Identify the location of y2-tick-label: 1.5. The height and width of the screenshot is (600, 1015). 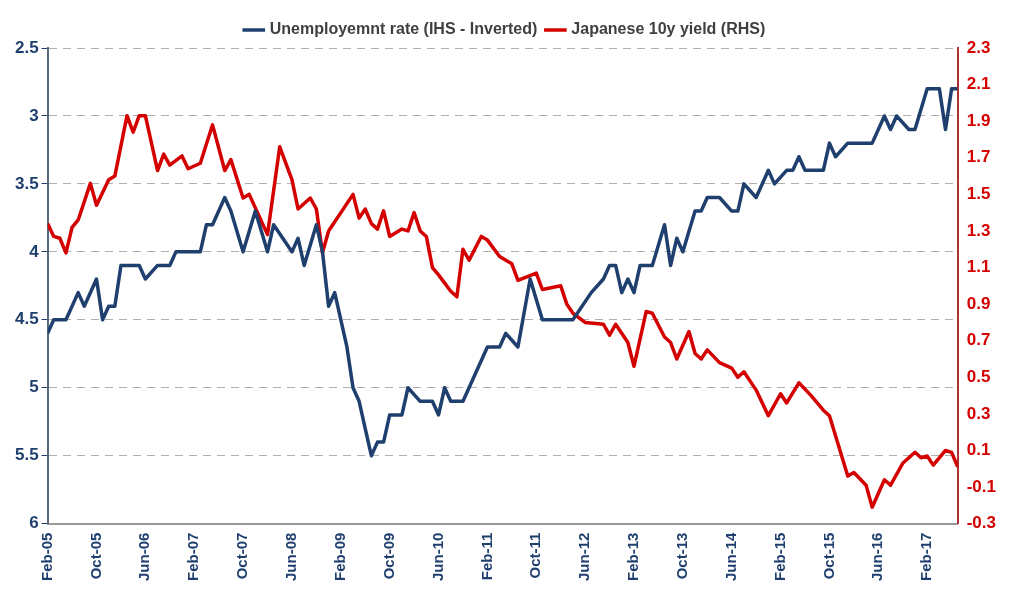
(978, 194).